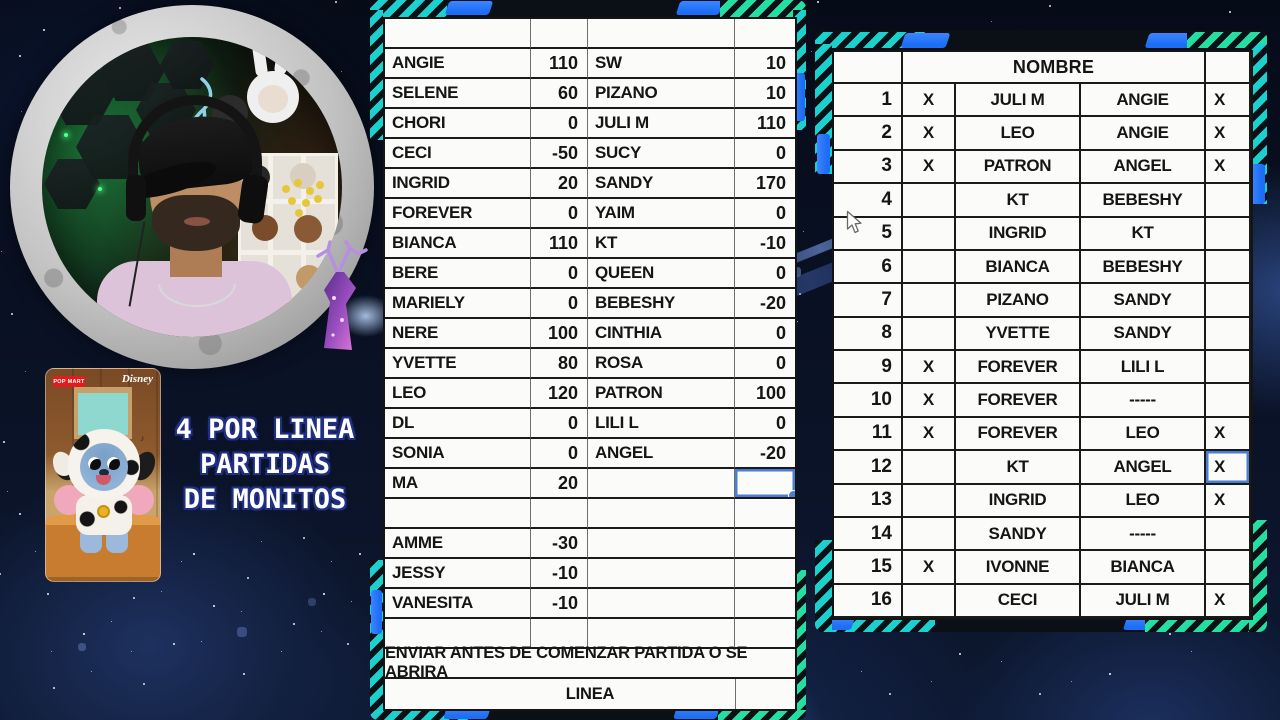 Image resolution: width=1280 pixels, height=720 pixels. What do you see at coordinates (868, 301) in the screenshot?
I see `match-cell: 7` at bounding box center [868, 301].